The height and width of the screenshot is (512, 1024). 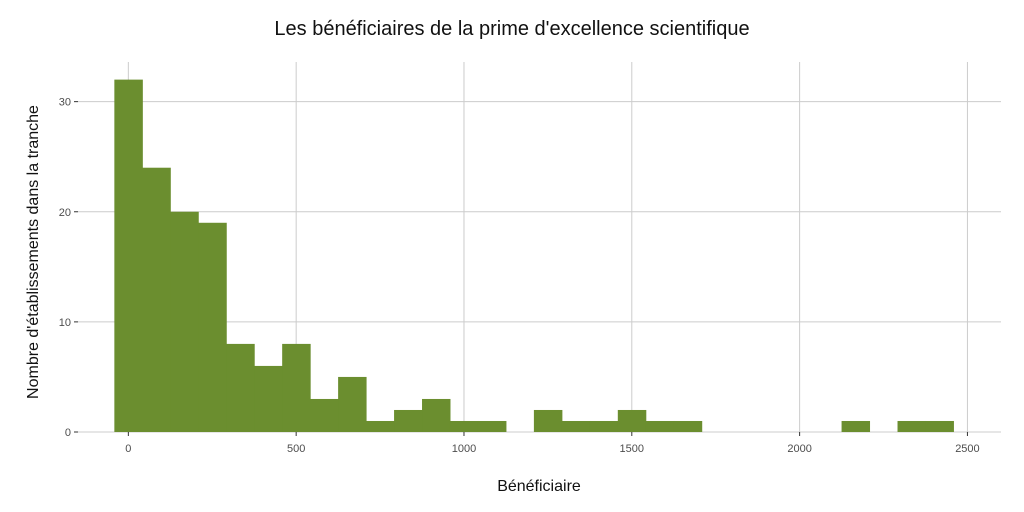 What do you see at coordinates (632, 449) in the screenshot?
I see `x-tick-label: 1500` at bounding box center [632, 449].